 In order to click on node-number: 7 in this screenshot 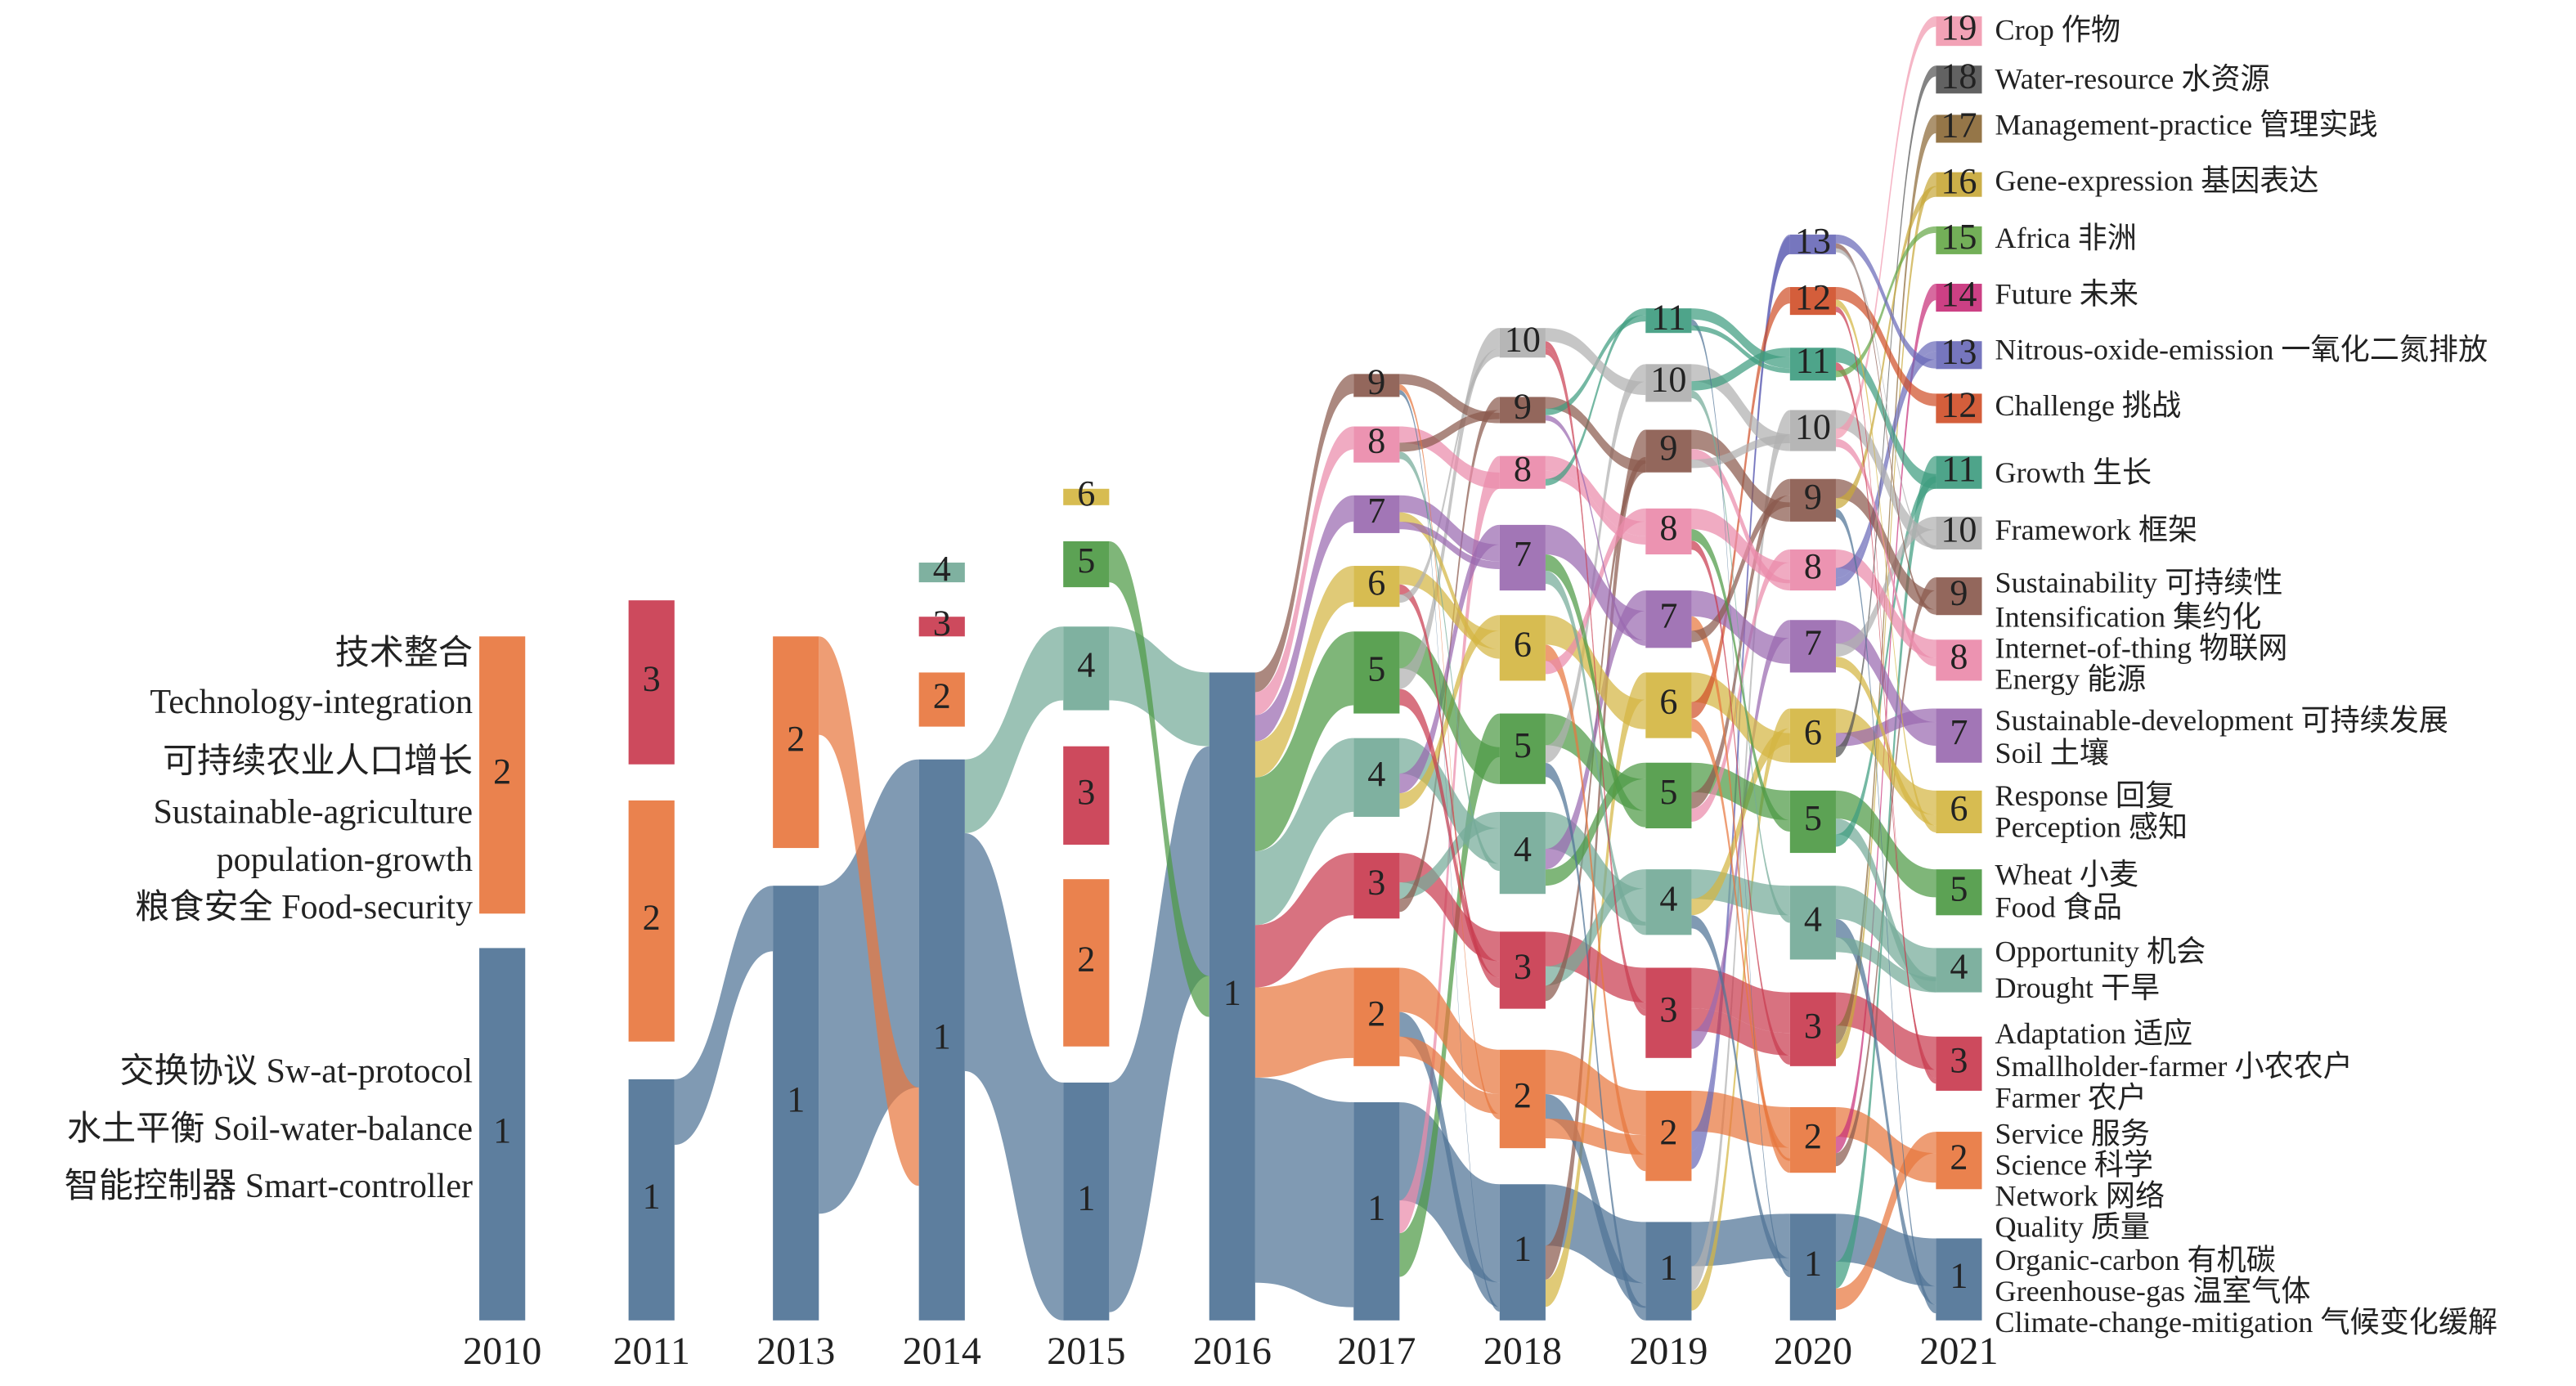, I will do `click(1813, 642)`.